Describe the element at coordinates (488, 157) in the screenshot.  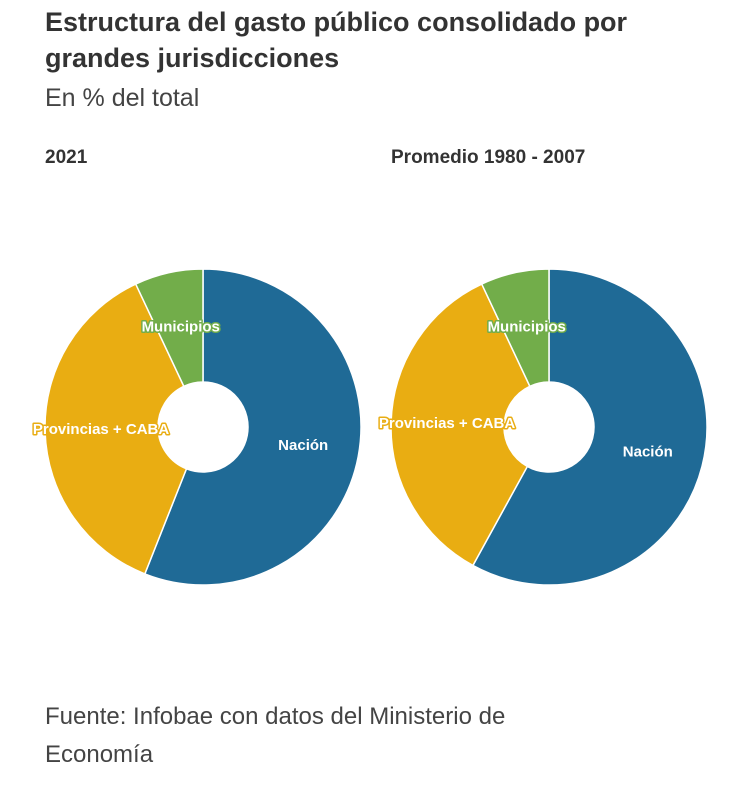
I see `chart-title: Promedio 1980 - 2007` at that location.